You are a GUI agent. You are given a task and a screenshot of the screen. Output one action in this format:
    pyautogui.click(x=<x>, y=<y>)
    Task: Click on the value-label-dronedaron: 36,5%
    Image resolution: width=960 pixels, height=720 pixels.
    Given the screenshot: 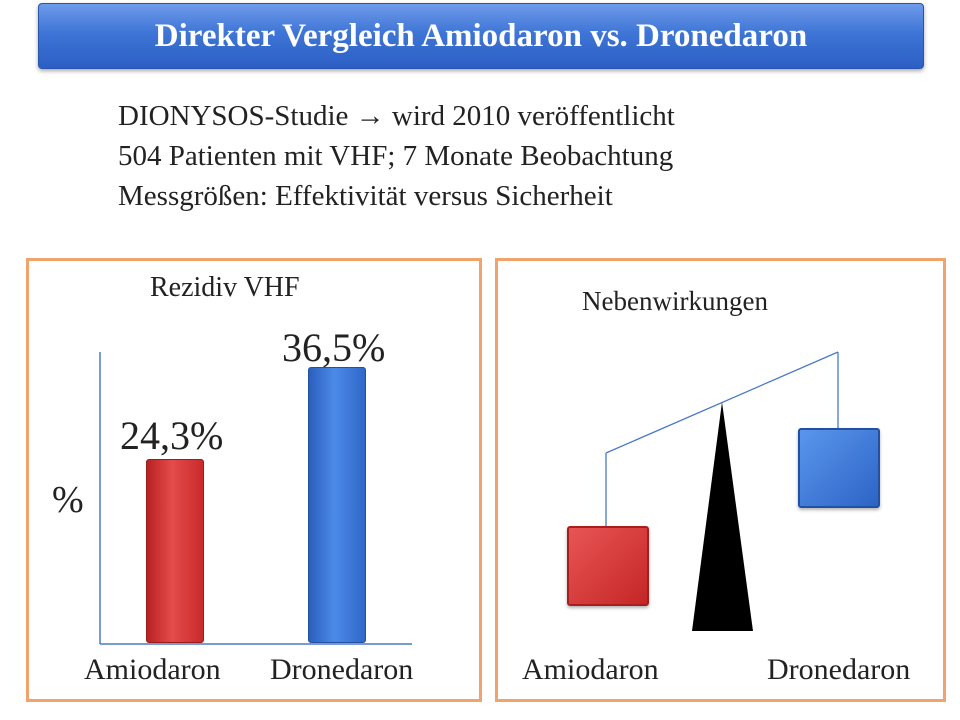 What is the action you would take?
    pyautogui.click(x=334, y=347)
    